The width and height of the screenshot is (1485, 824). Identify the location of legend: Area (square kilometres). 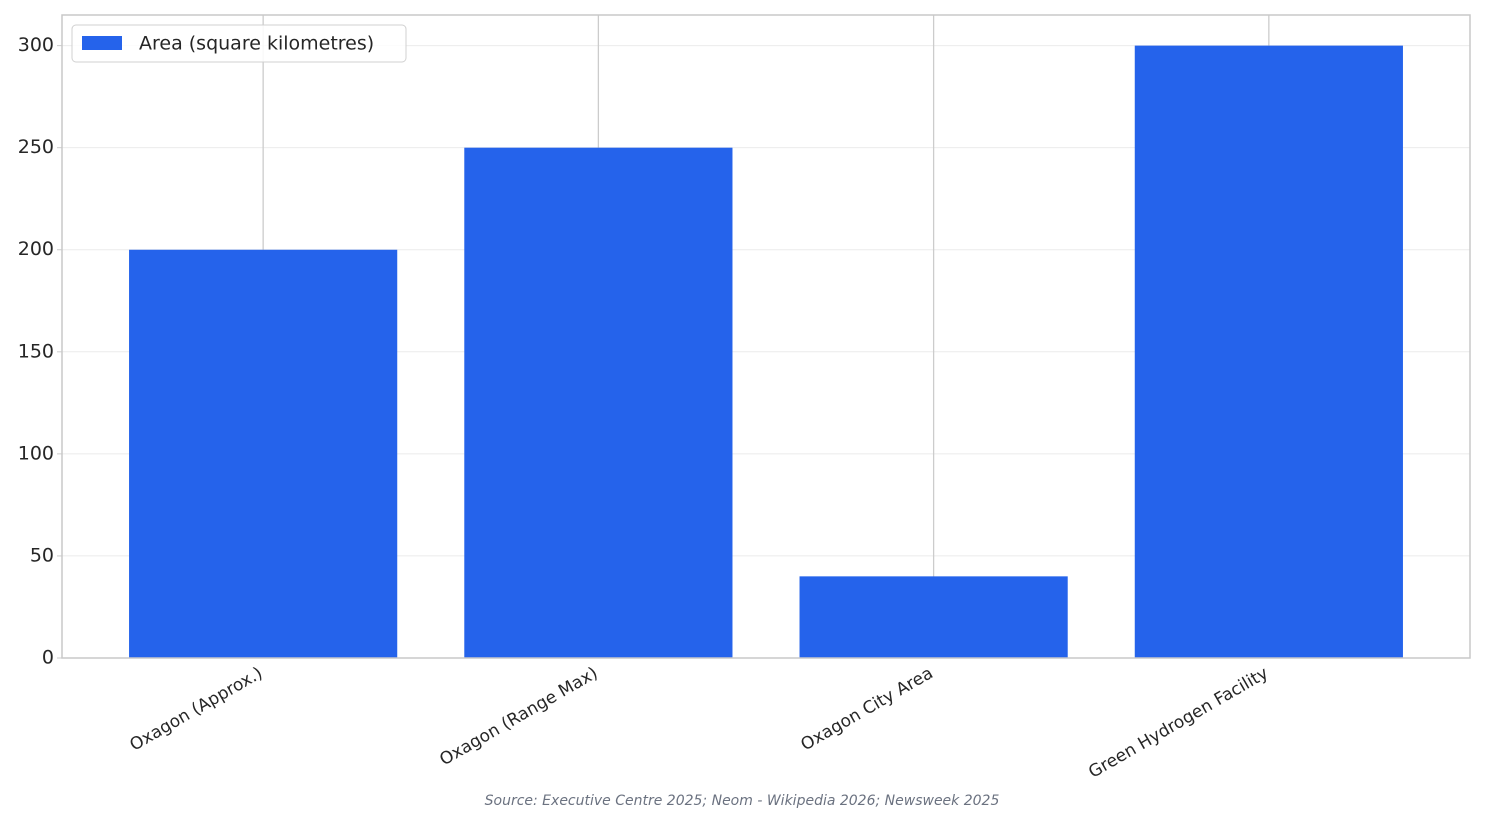
(239, 43).